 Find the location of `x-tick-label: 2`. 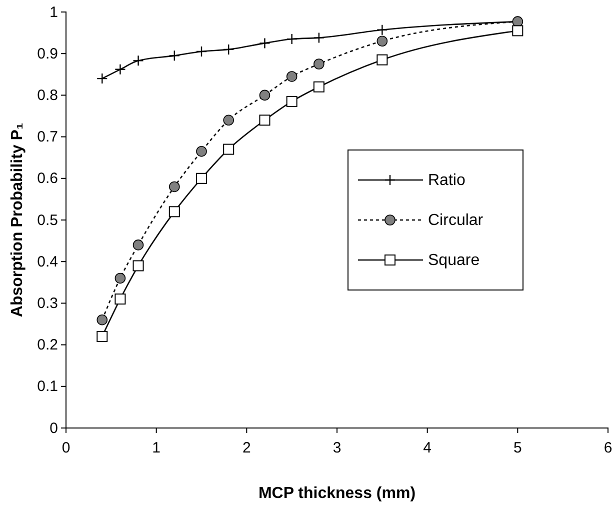

x-tick-label: 2 is located at coordinates (246, 448).